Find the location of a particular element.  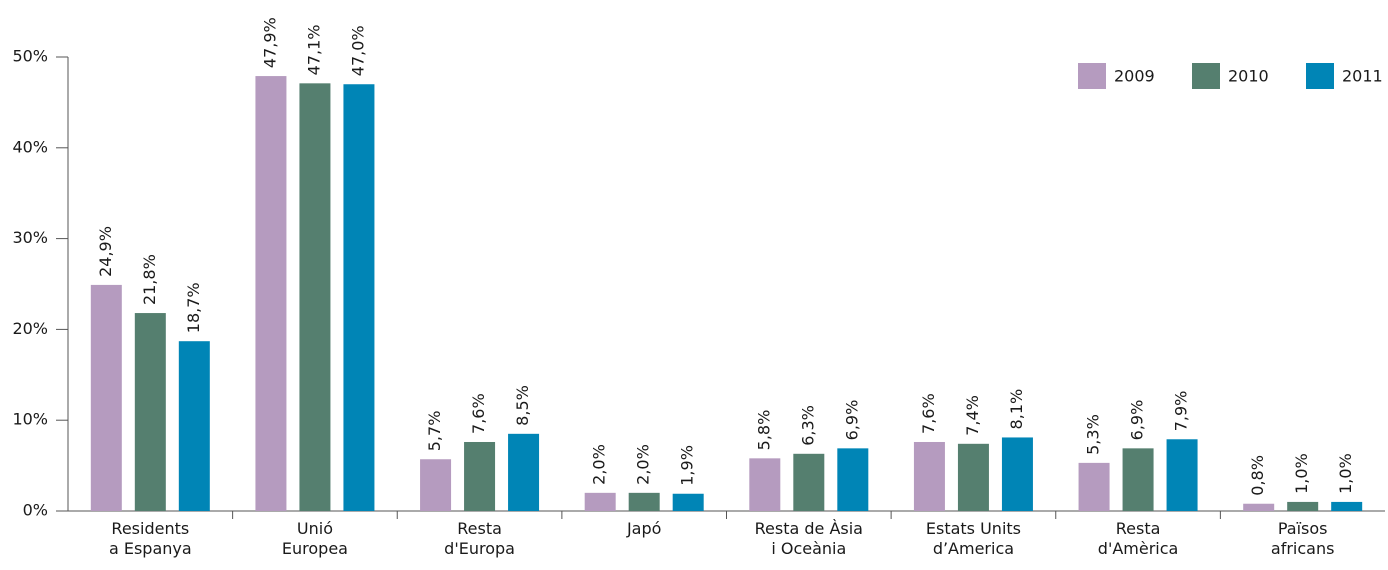

x-tick-label: Resta d'Europa is located at coordinates (479, 538).